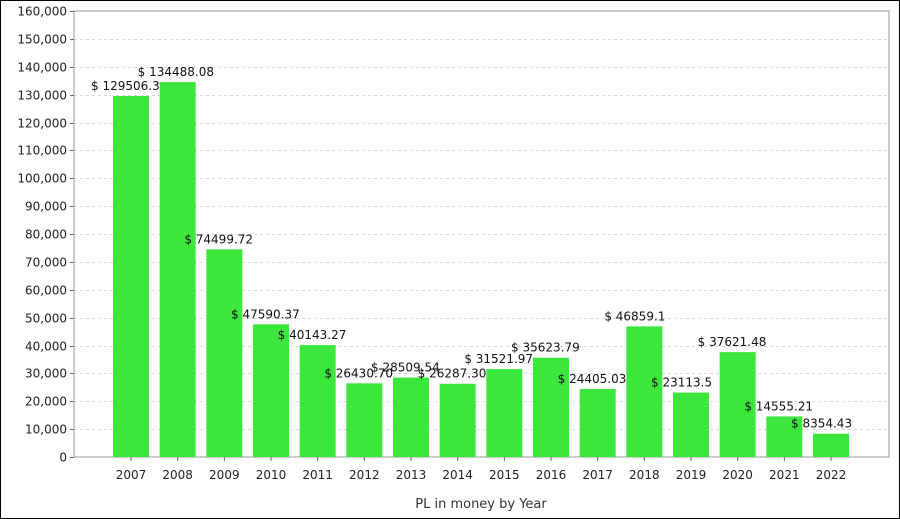 The width and height of the screenshot is (900, 519). I want to click on y-tick-label: 10,000, so click(46, 430).